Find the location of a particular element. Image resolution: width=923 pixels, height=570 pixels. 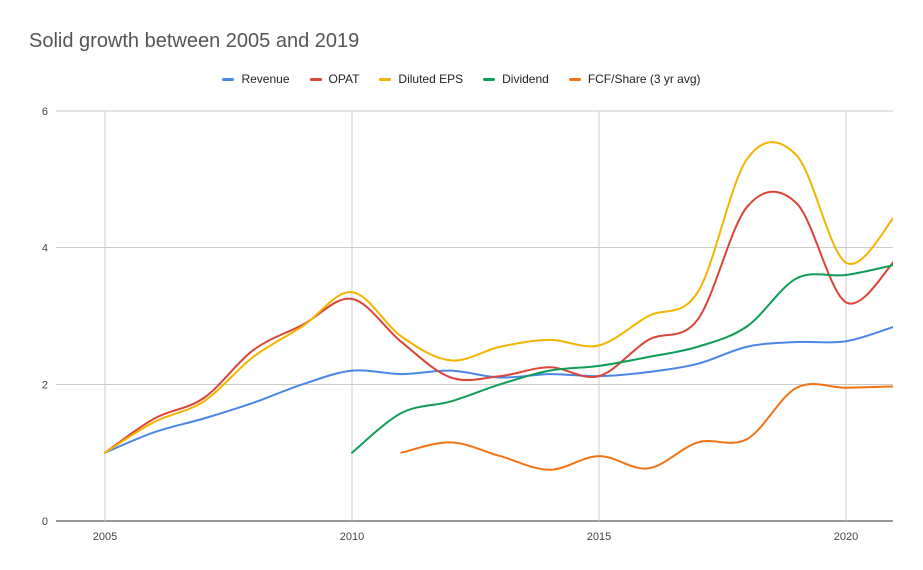

legend-item-opat: OPAT is located at coordinates (334, 79).